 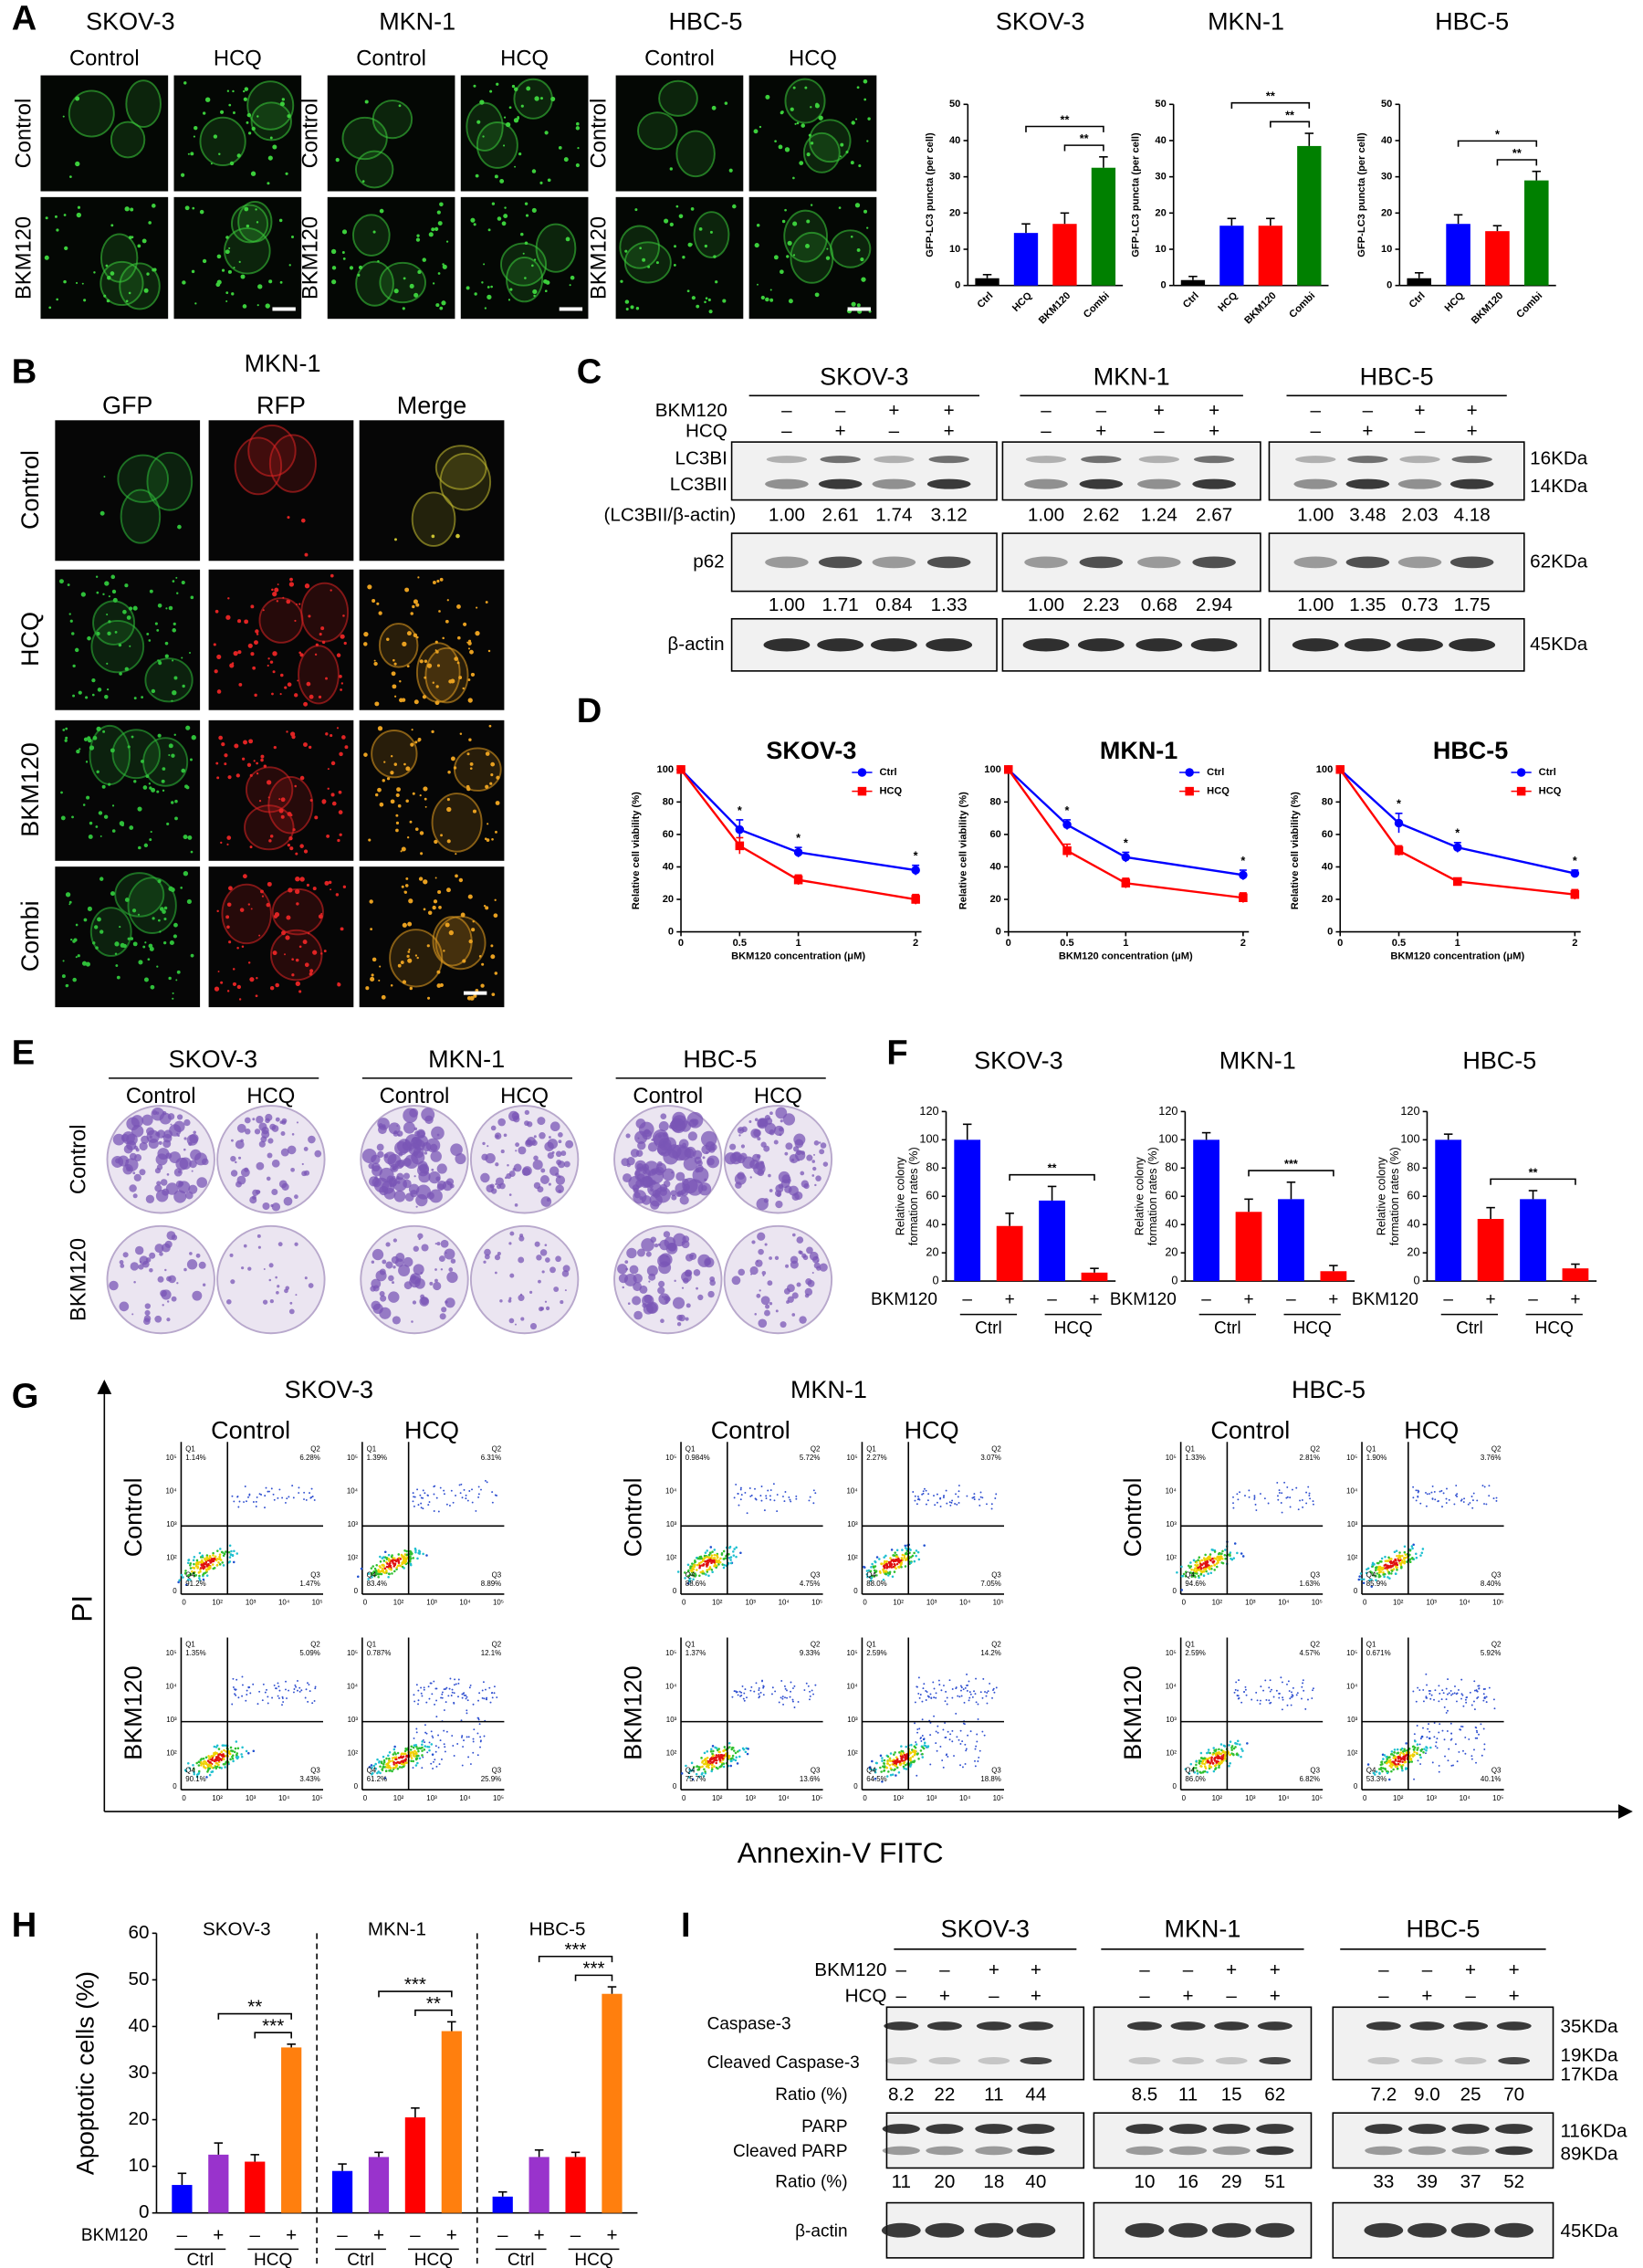 I want to click on quadrant-percent: 0.984%, so click(x=698, y=1458).